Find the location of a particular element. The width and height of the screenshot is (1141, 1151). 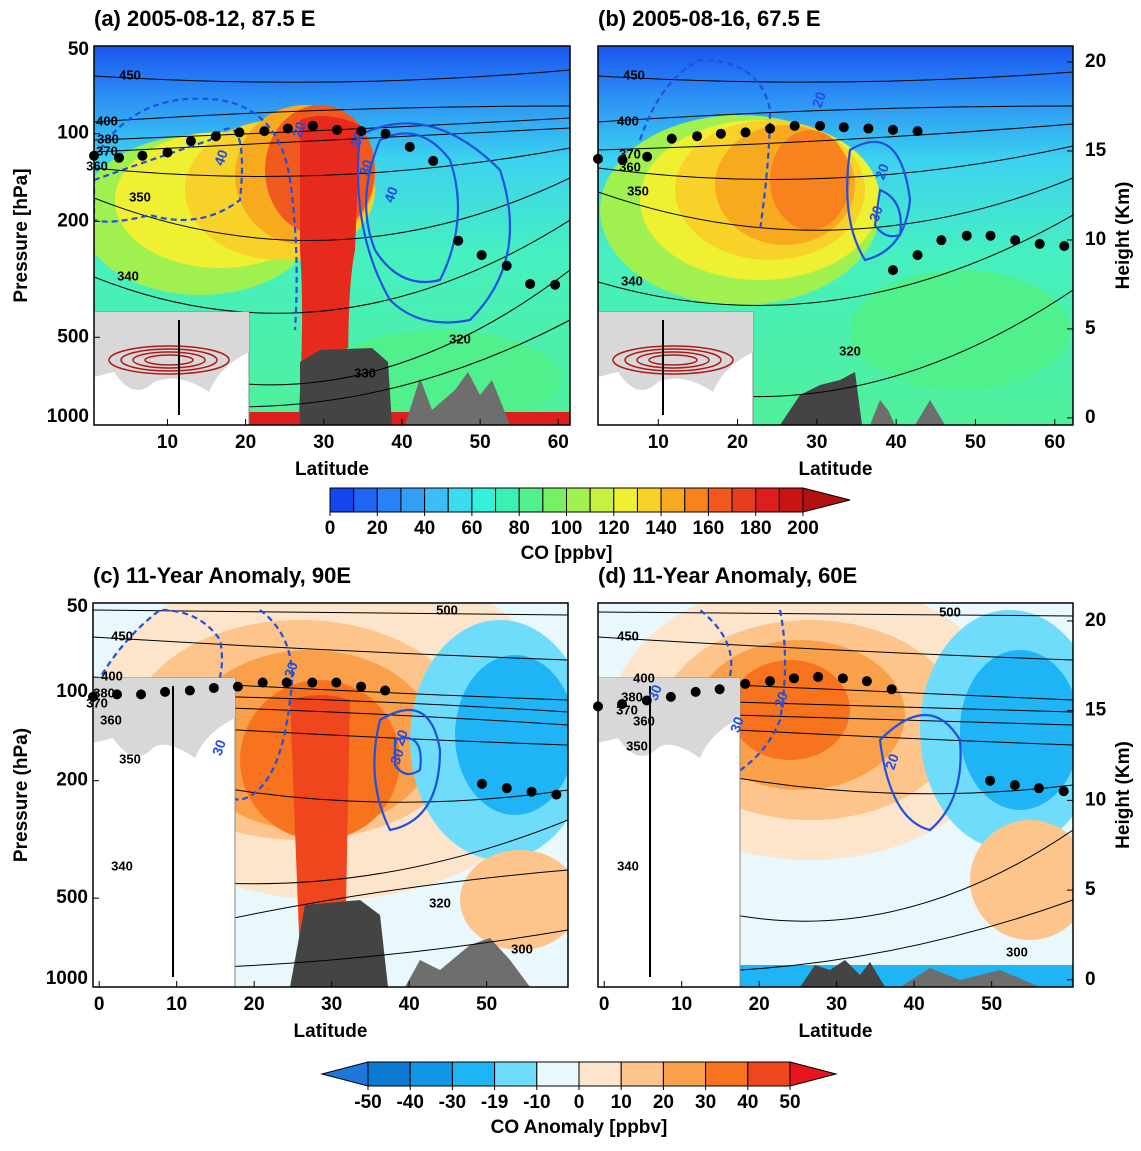

y2-axis-label: Height (Km) is located at coordinates (1123, 795).